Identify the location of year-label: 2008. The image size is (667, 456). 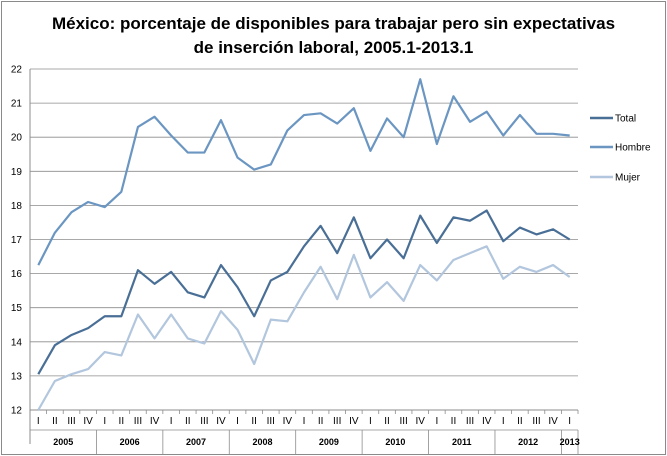
(262, 442).